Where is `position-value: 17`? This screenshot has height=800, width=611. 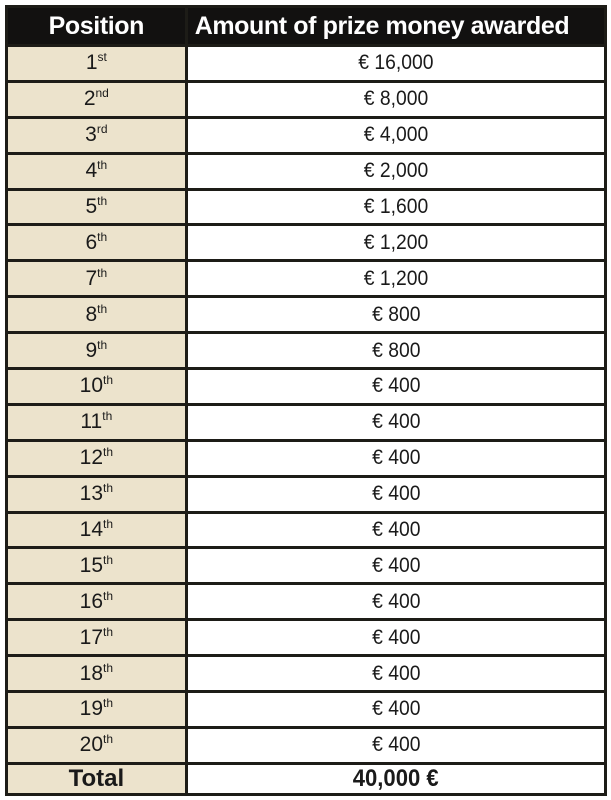 position-value: 17 is located at coordinates (91, 637).